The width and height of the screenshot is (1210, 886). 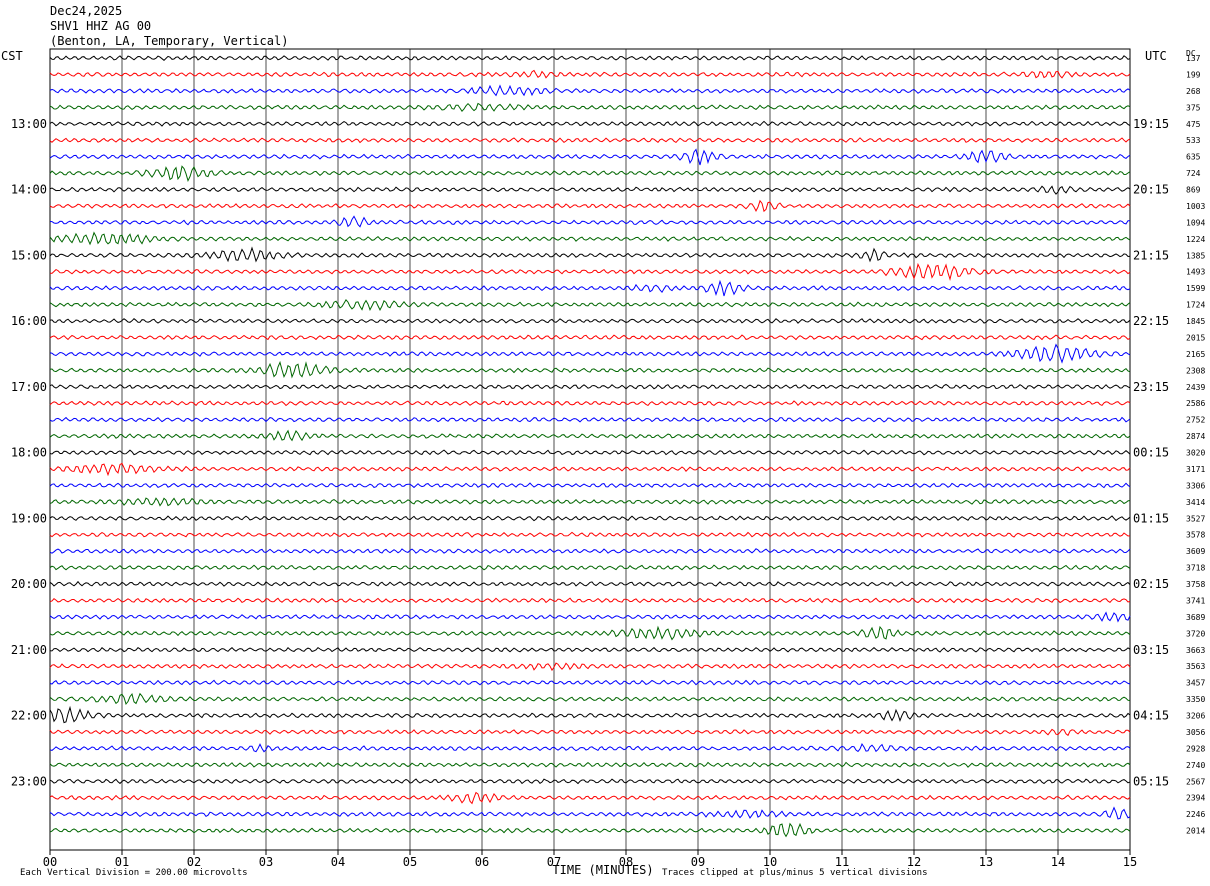 What do you see at coordinates (1193, 91) in the screenshot?
I see `dc-offset-label: 268` at bounding box center [1193, 91].